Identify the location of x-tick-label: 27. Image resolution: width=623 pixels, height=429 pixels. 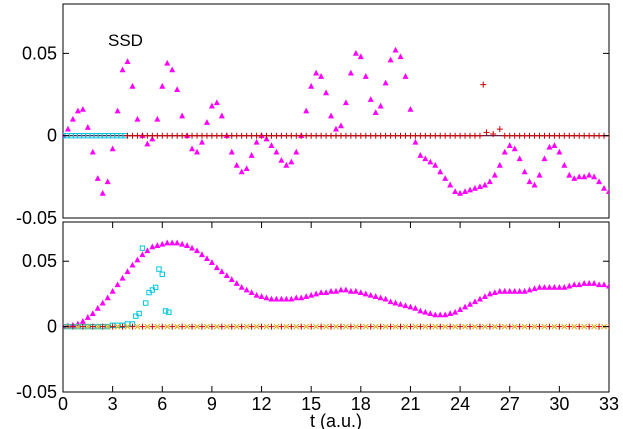
(510, 404).